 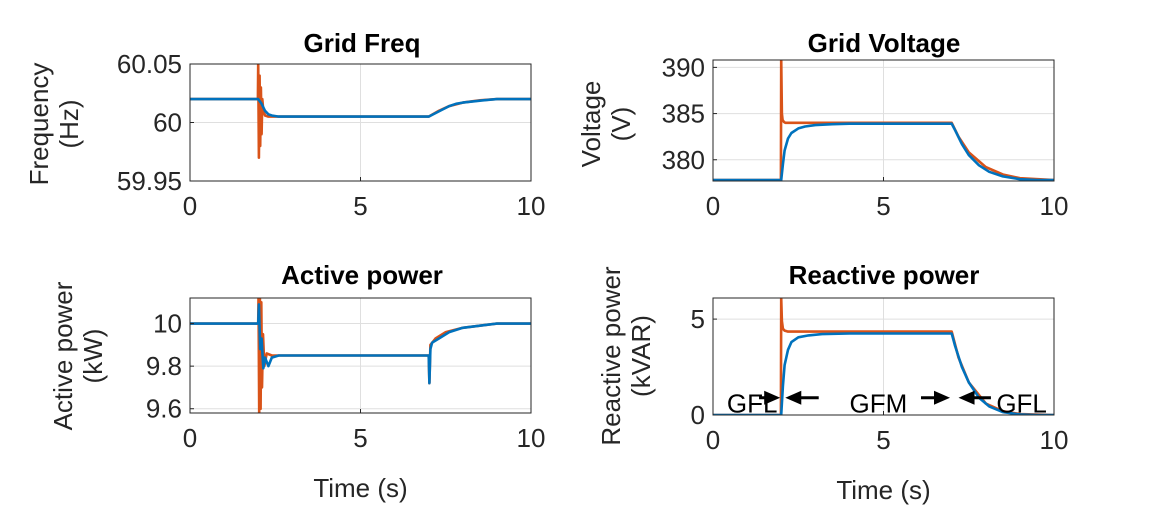 What do you see at coordinates (167, 324) in the screenshot?
I see `y-tick-label: 10` at bounding box center [167, 324].